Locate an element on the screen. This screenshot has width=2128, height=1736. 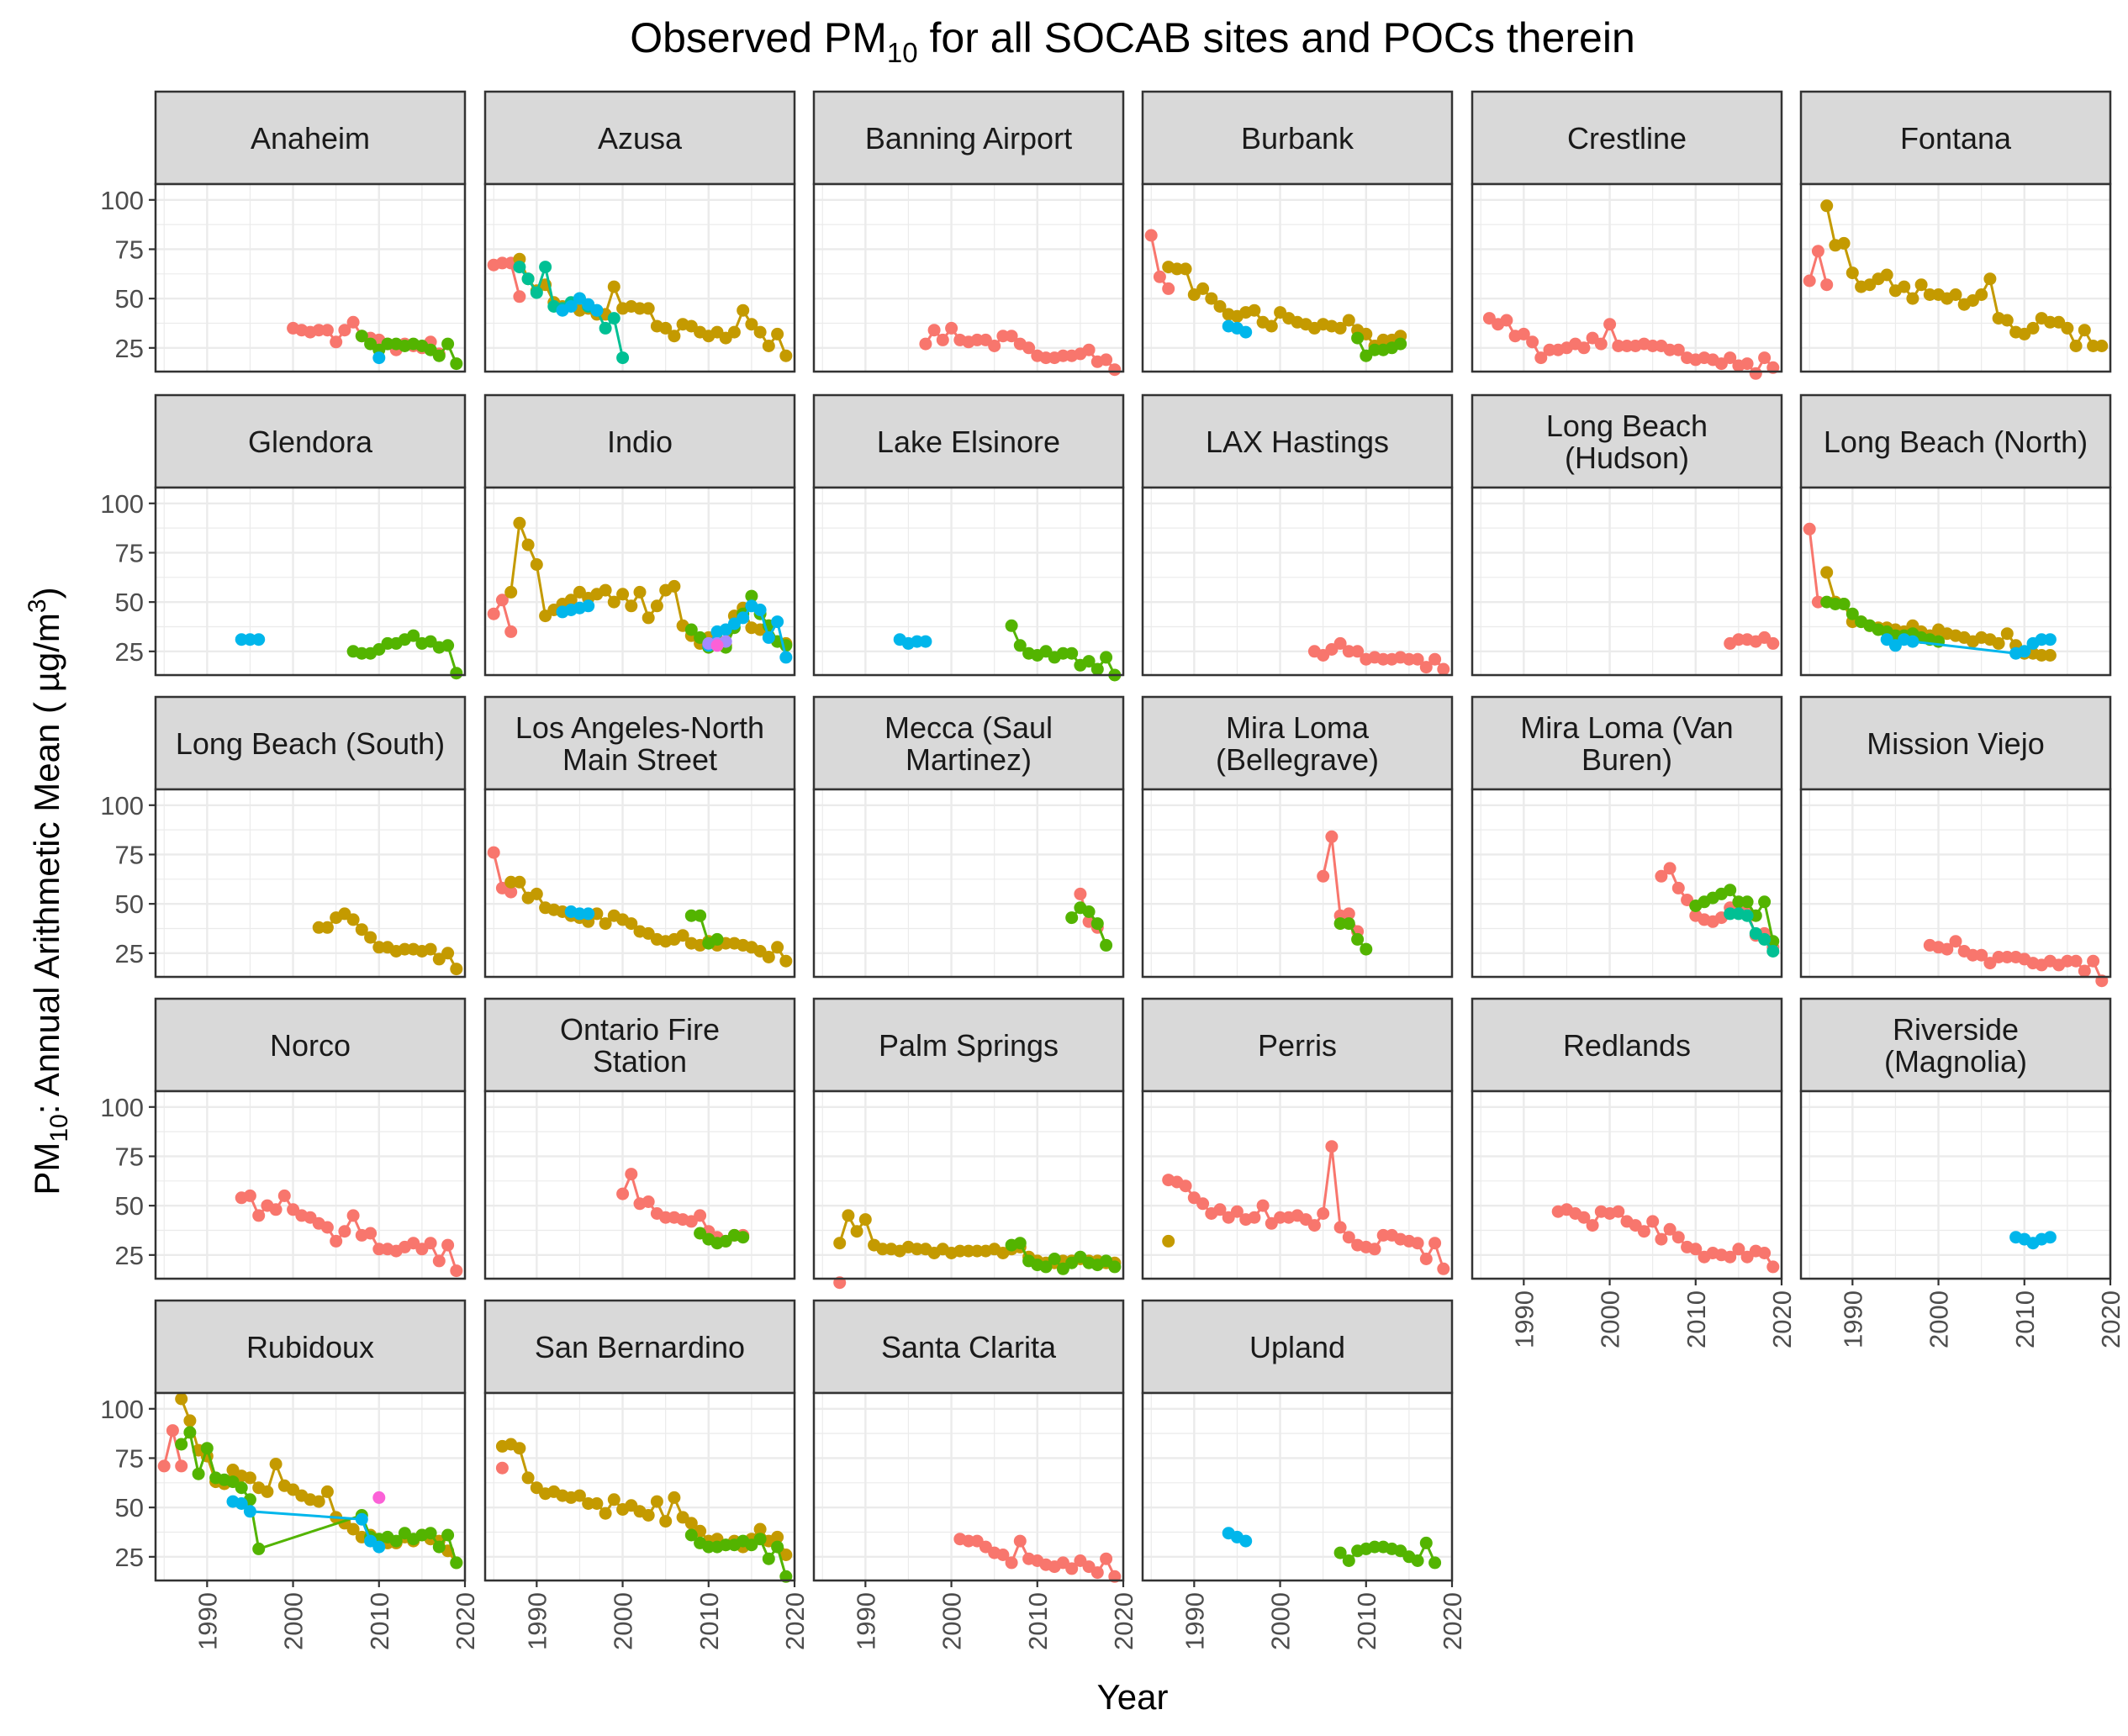
strip-label: Main Street is located at coordinates (639, 759).